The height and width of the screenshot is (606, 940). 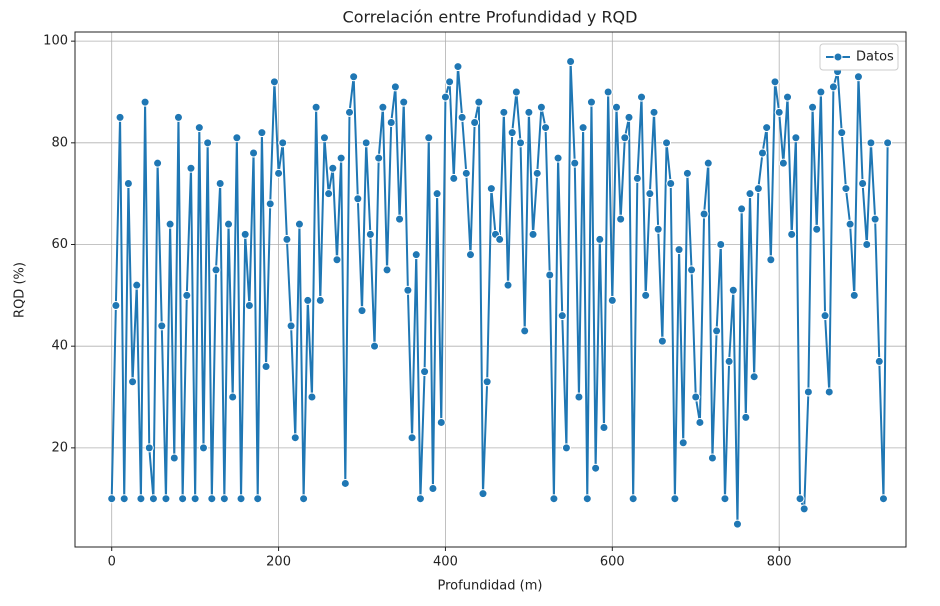 What do you see at coordinates (20, 290) in the screenshot?
I see `y-axis-label: RQD (%)` at bounding box center [20, 290].